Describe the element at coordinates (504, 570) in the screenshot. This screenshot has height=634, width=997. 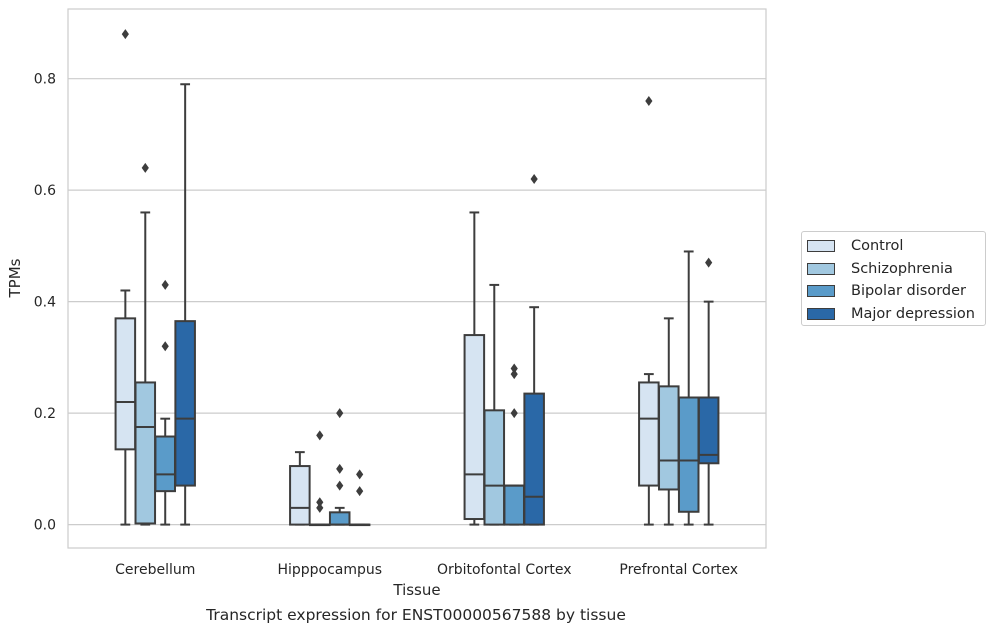
I see `x-tick-label: Orbitofontal Cortex` at that location.